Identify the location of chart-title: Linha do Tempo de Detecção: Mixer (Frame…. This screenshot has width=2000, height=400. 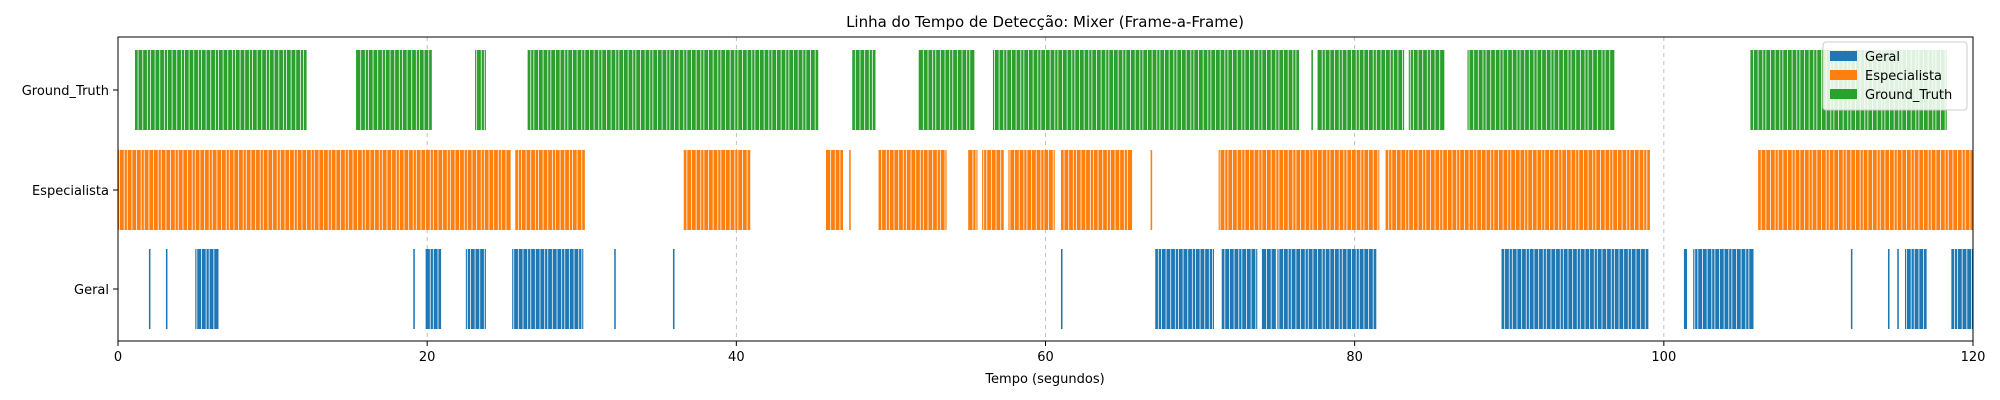
(1045, 22).